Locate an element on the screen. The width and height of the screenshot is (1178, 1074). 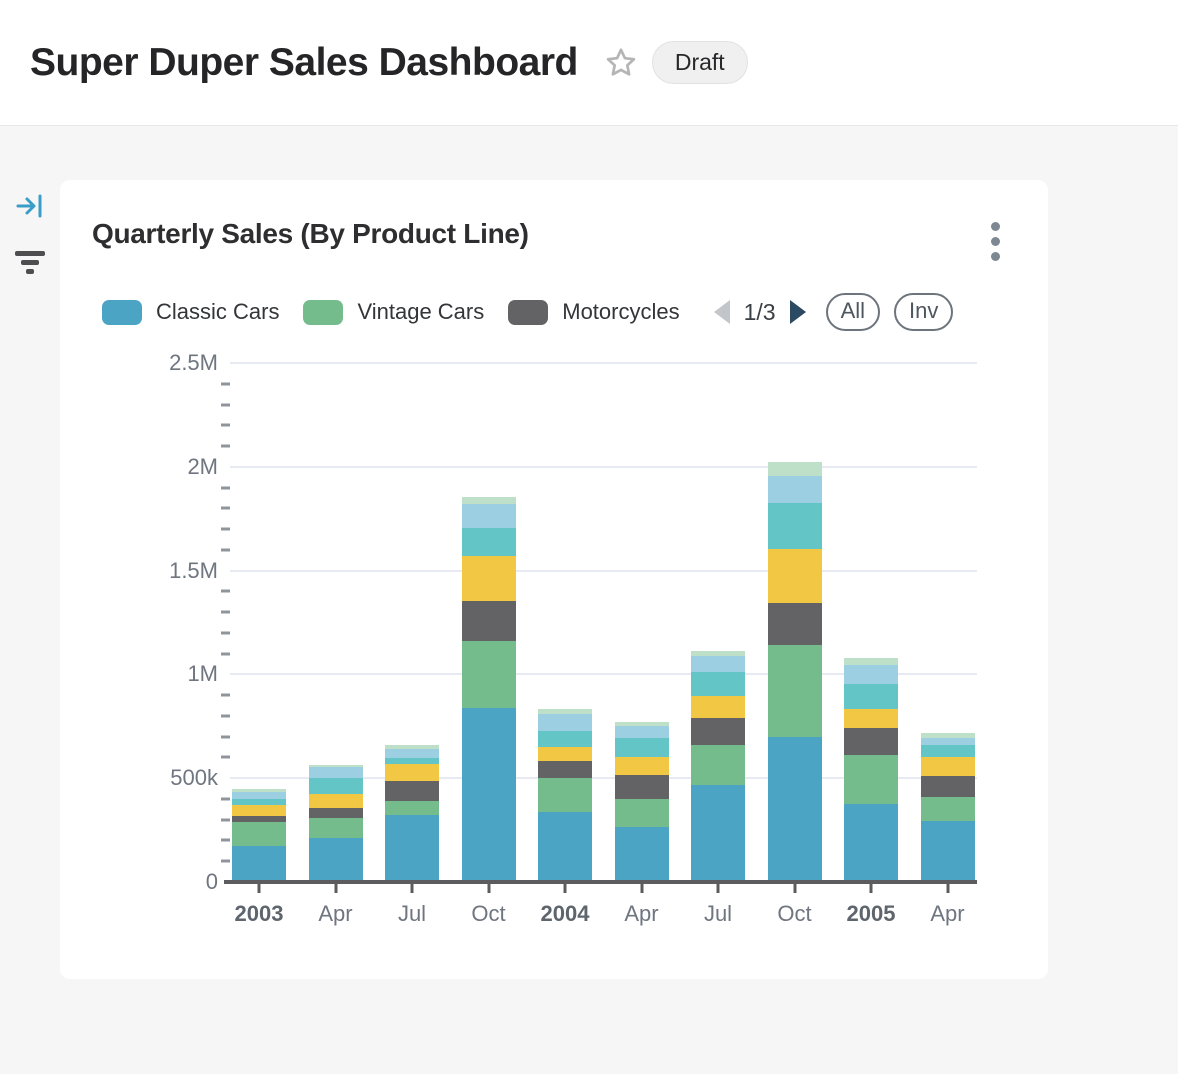
y-axis-minor-tick is located at coordinates (225, 384).